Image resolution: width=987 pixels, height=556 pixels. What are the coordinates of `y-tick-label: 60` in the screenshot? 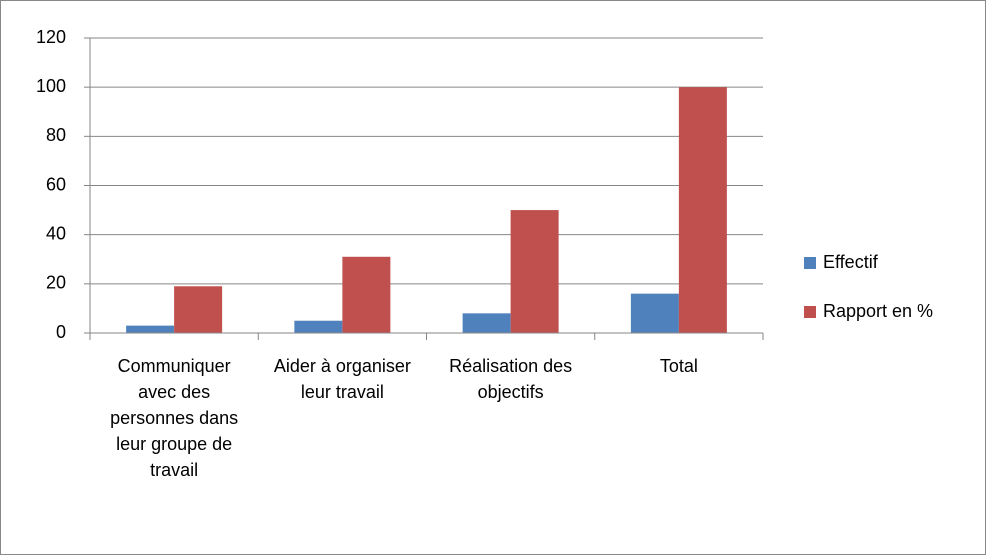 It's located at (56, 184).